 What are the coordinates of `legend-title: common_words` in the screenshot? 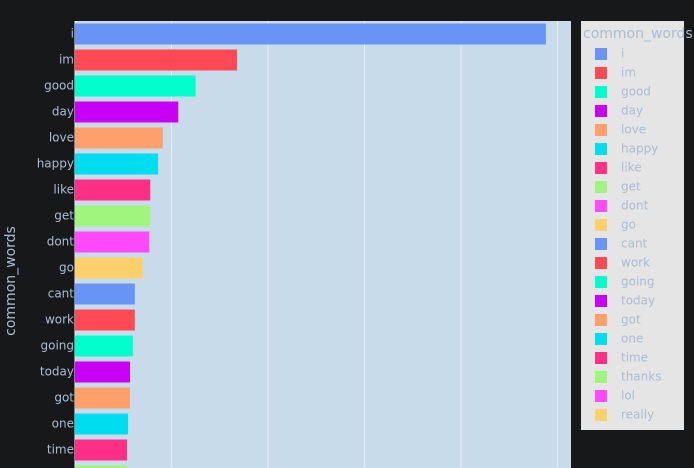 It's located at (638, 34).